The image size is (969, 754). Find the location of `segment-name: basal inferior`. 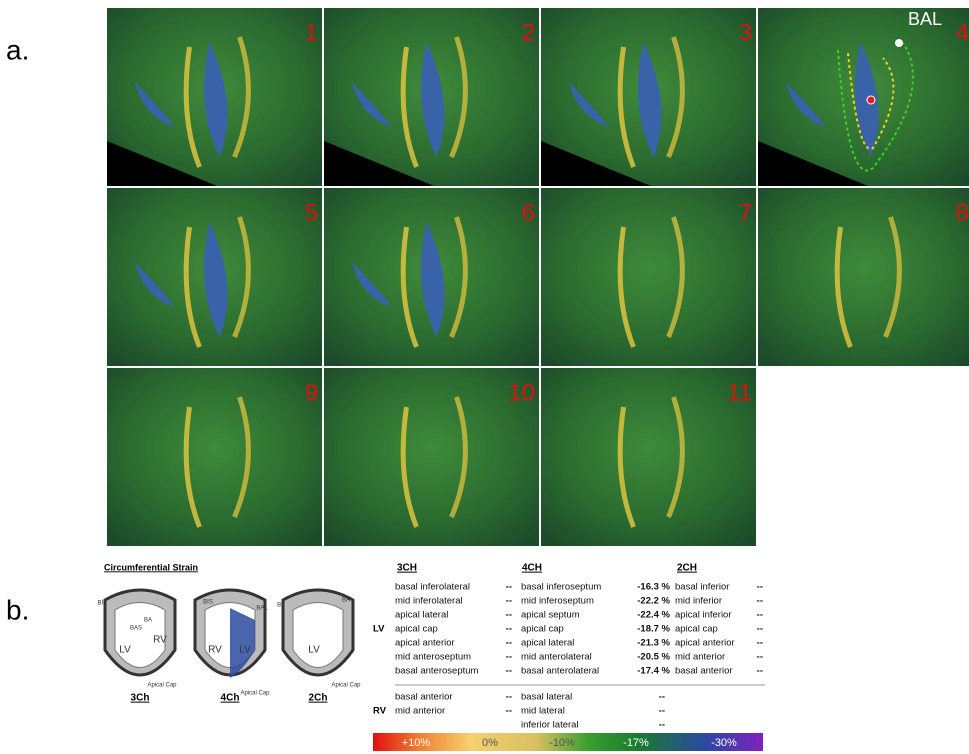

segment-name: basal inferior is located at coordinates (702, 587).